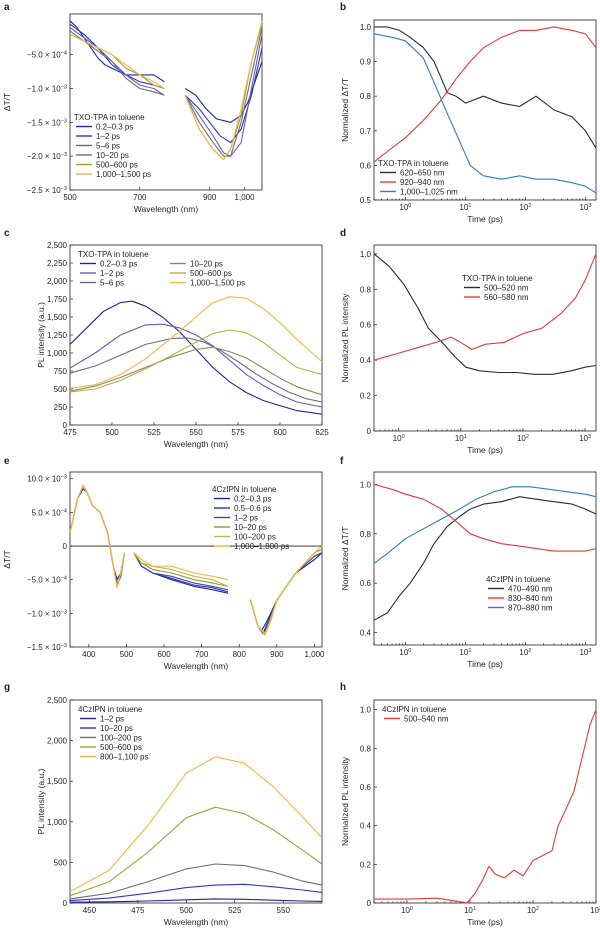  I want to click on y-tick-label: 0.2, so click(366, 864).